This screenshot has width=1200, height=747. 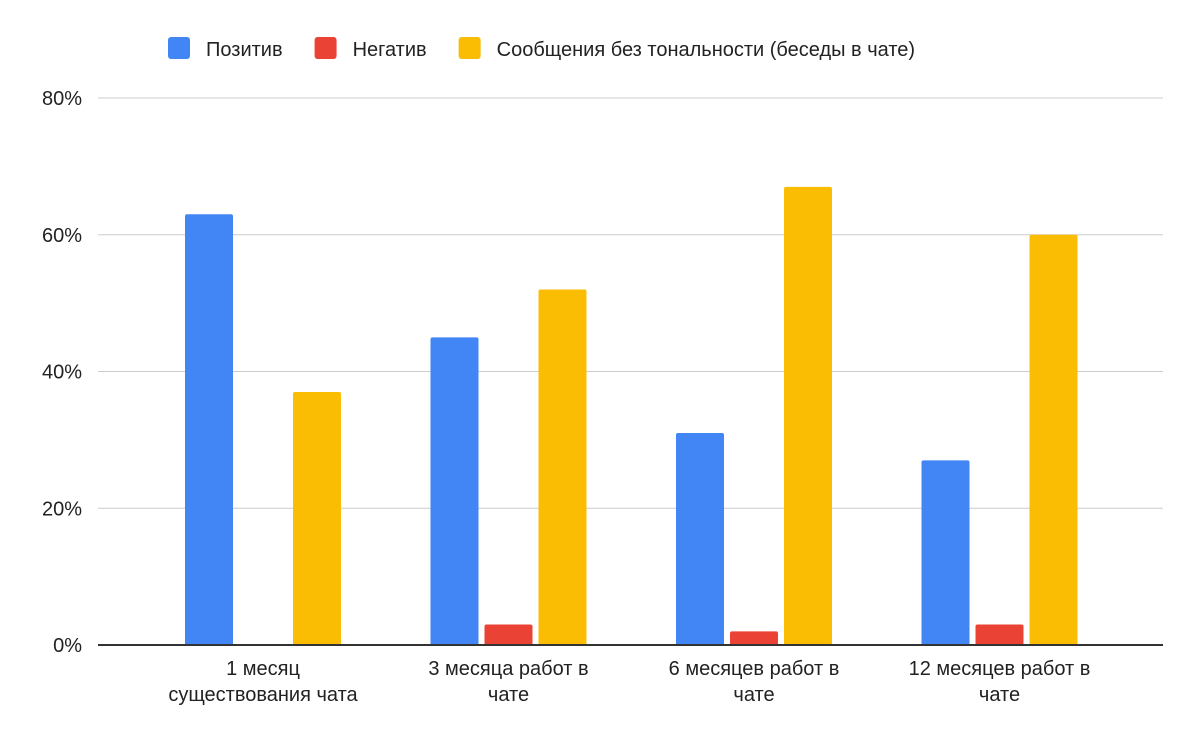 What do you see at coordinates (62, 99) in the screenshot?
I see `y-tick-label: 80%` at bounding box center [62, 99].